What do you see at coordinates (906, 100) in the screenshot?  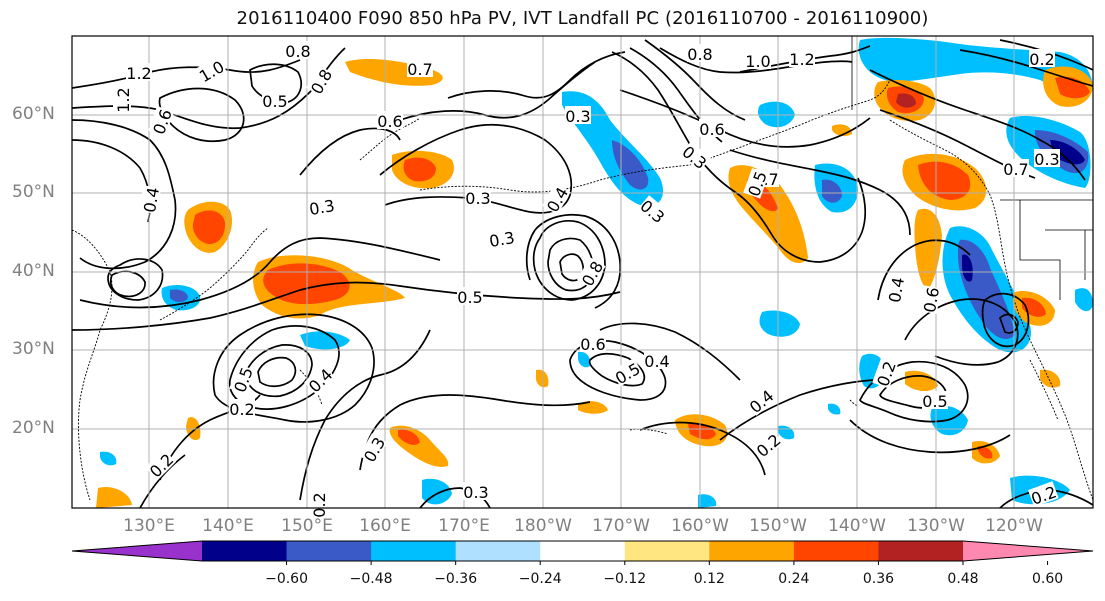 I see `pv-anomaly-positive-dark` at bounding box center [906, 100].